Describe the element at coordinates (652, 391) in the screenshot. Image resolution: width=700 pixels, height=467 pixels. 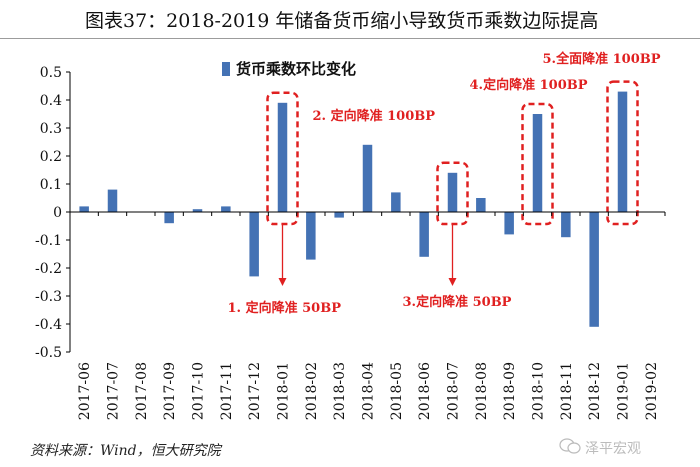
I see `x-tick-label: 2019-02` at that location.